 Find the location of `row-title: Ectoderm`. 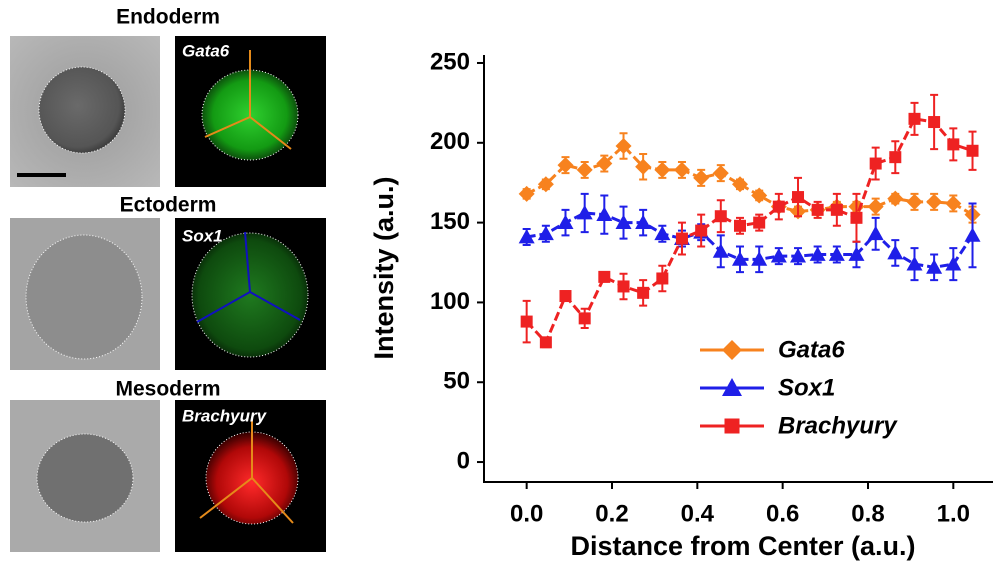

row-title: Ectoderm is located at coordinates (168, 205).